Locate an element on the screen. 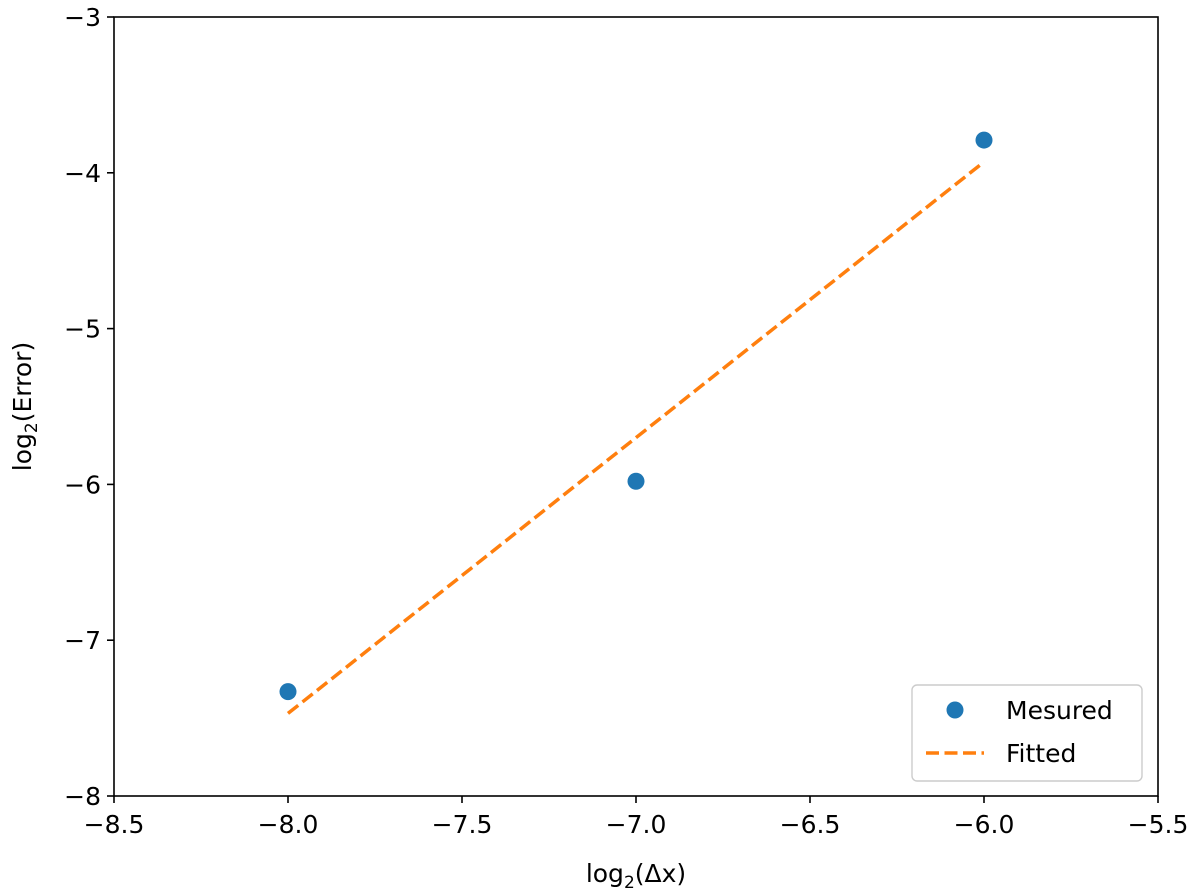 The width and height of the screenshot is (1200, 895). y-tick-label: −8 is located at coordinates (82, 796).